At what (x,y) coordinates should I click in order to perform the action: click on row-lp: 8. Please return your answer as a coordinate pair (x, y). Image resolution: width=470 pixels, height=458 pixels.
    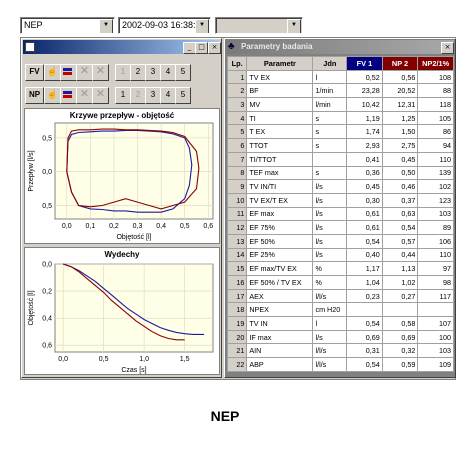
    Looking at the image, I should click on (237, 173).